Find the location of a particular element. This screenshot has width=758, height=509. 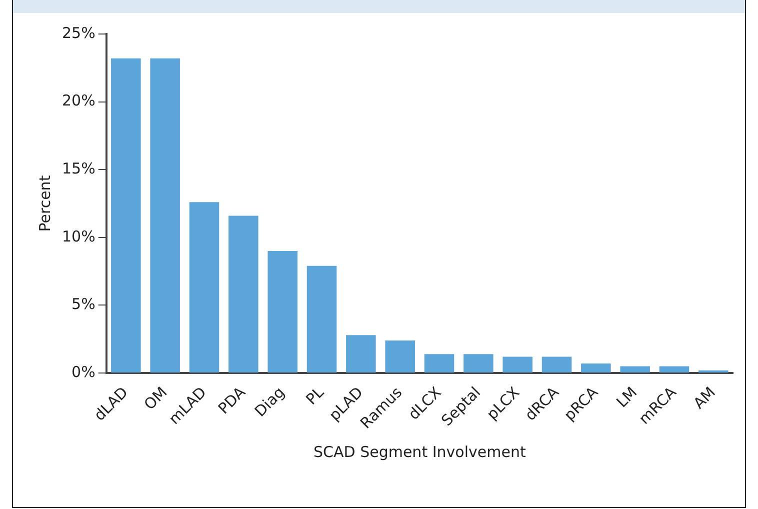

x-tick-label: LM is located at coordinates (626, 397).